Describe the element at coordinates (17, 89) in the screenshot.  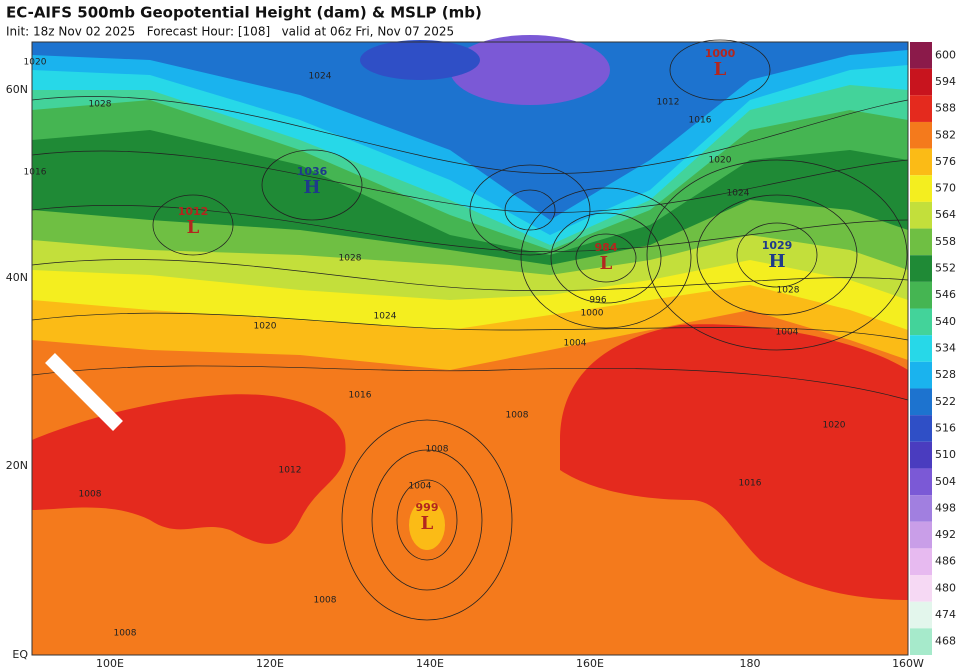
I see `lat-label: 60N` at that location.